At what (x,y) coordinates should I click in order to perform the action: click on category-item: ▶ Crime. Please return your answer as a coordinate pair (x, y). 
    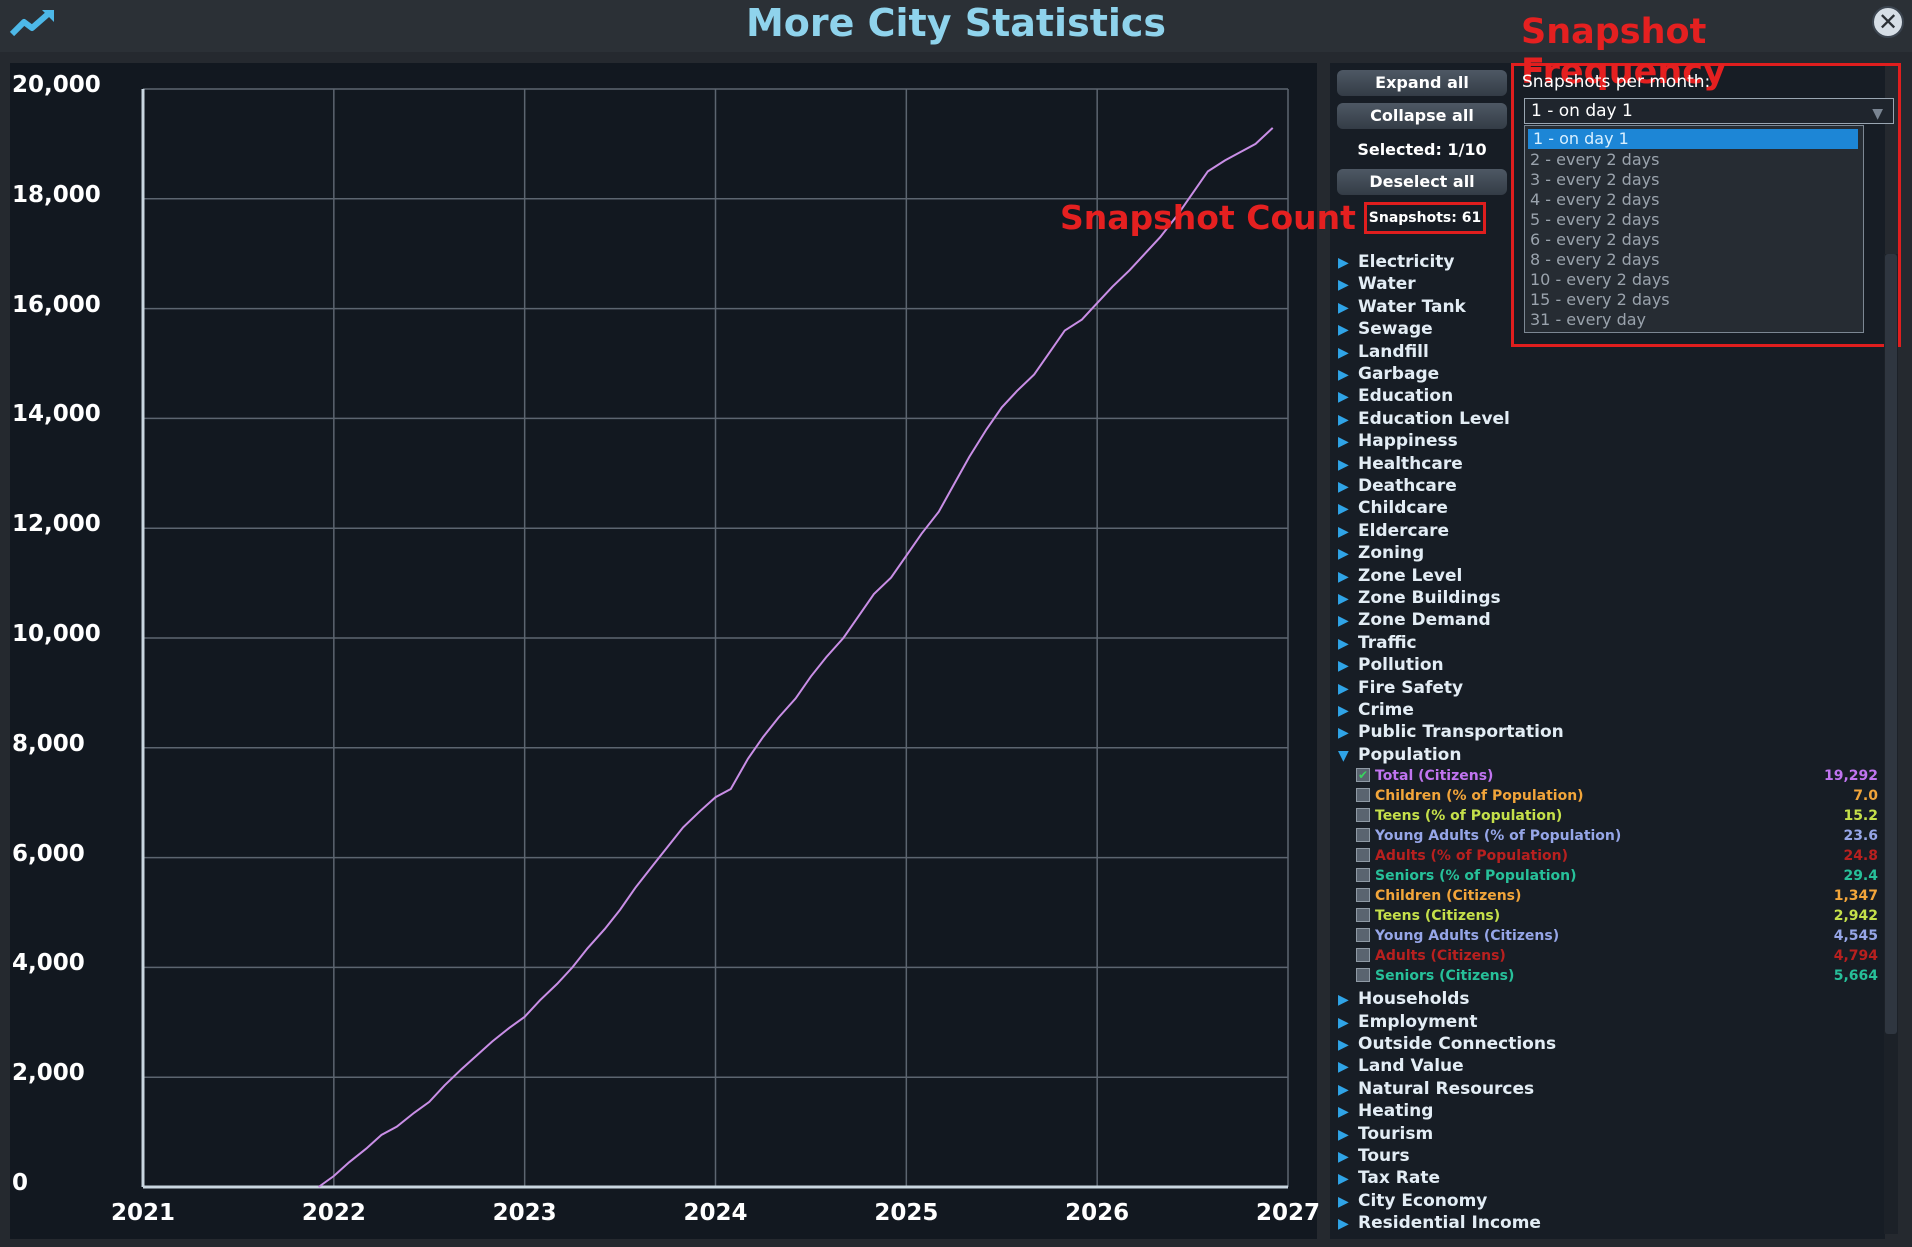
    Looking at the image, I should click on (1376, 710).